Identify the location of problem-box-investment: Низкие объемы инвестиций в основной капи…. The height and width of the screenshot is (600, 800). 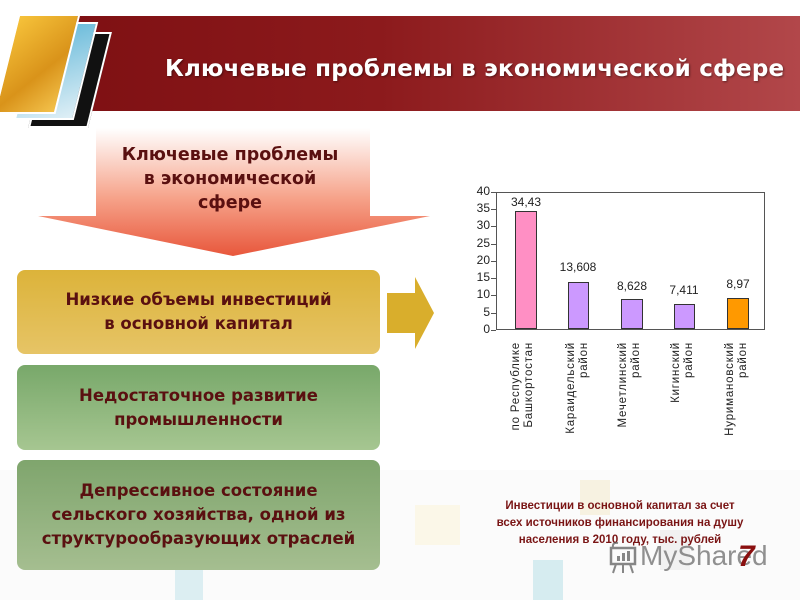
(198, 312).